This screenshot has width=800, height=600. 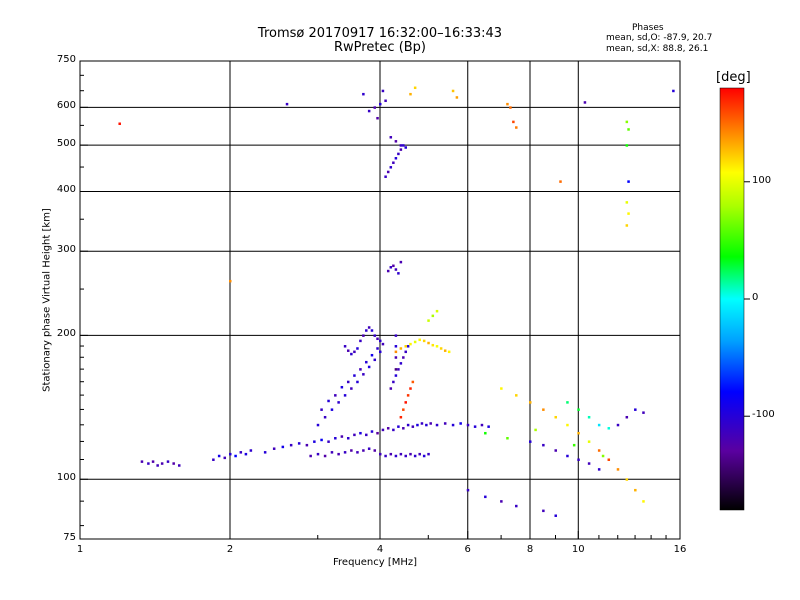 What do you see at coordinates (732, 299) in the screenshot?
I see `colorbar` at bounding box center [732, 299].